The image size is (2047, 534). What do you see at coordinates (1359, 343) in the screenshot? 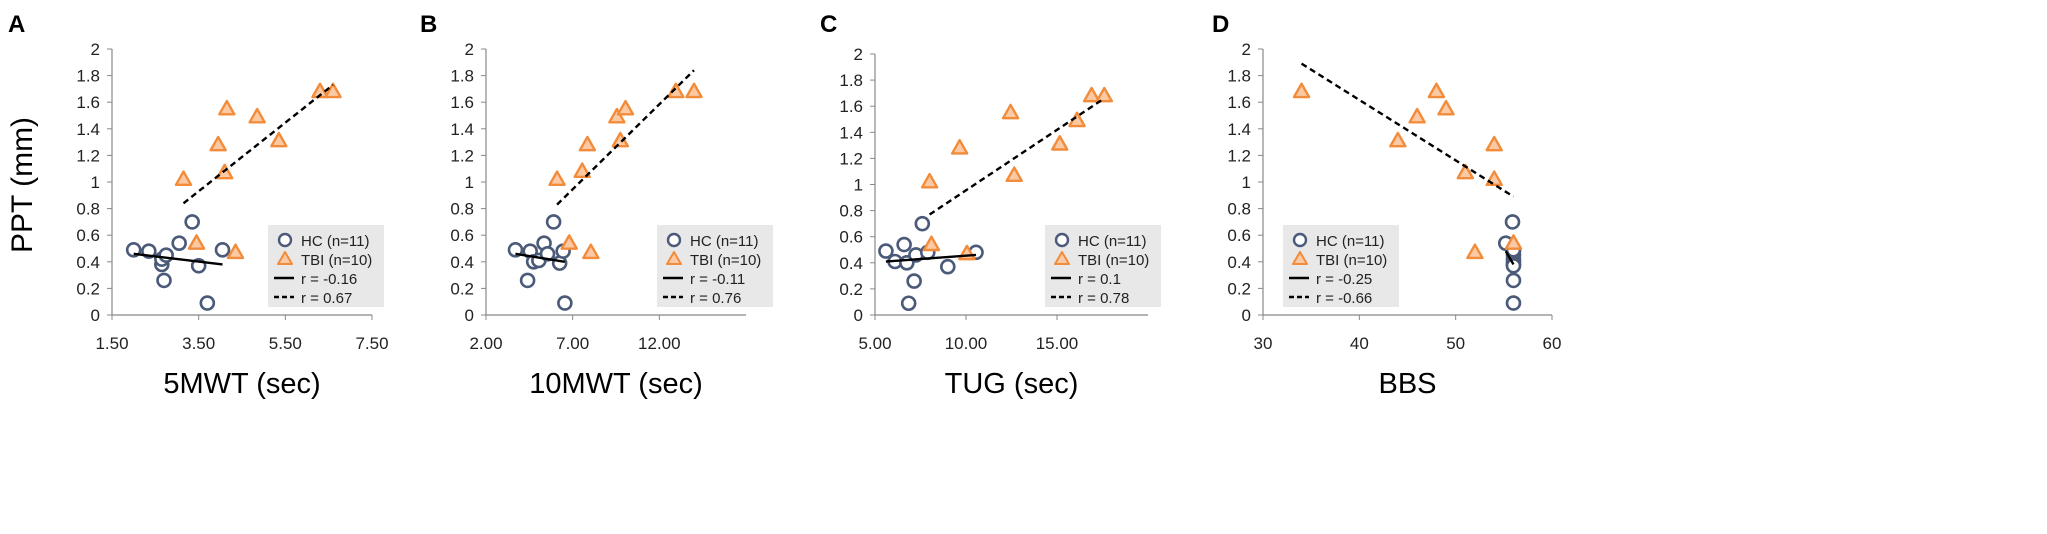
I see `x-tick-label: 40` at bounding box center [1359, 343].